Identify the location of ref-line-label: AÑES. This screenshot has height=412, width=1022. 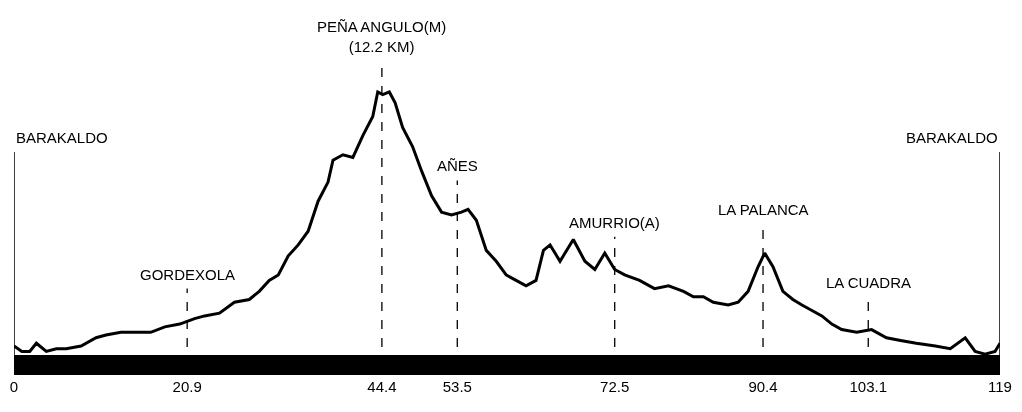
(457, 165).